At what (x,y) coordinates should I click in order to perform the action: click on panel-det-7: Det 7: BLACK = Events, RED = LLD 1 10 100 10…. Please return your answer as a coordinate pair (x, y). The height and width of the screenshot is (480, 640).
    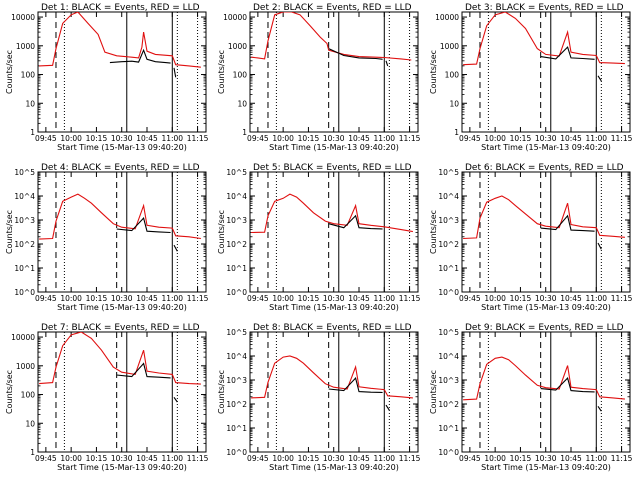
    Looking at the image, I should click on (107, 397).